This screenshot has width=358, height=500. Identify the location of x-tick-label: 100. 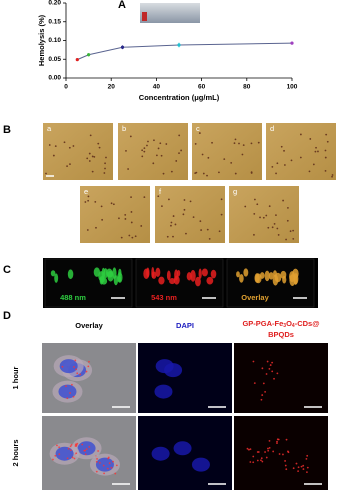
(292, 87).